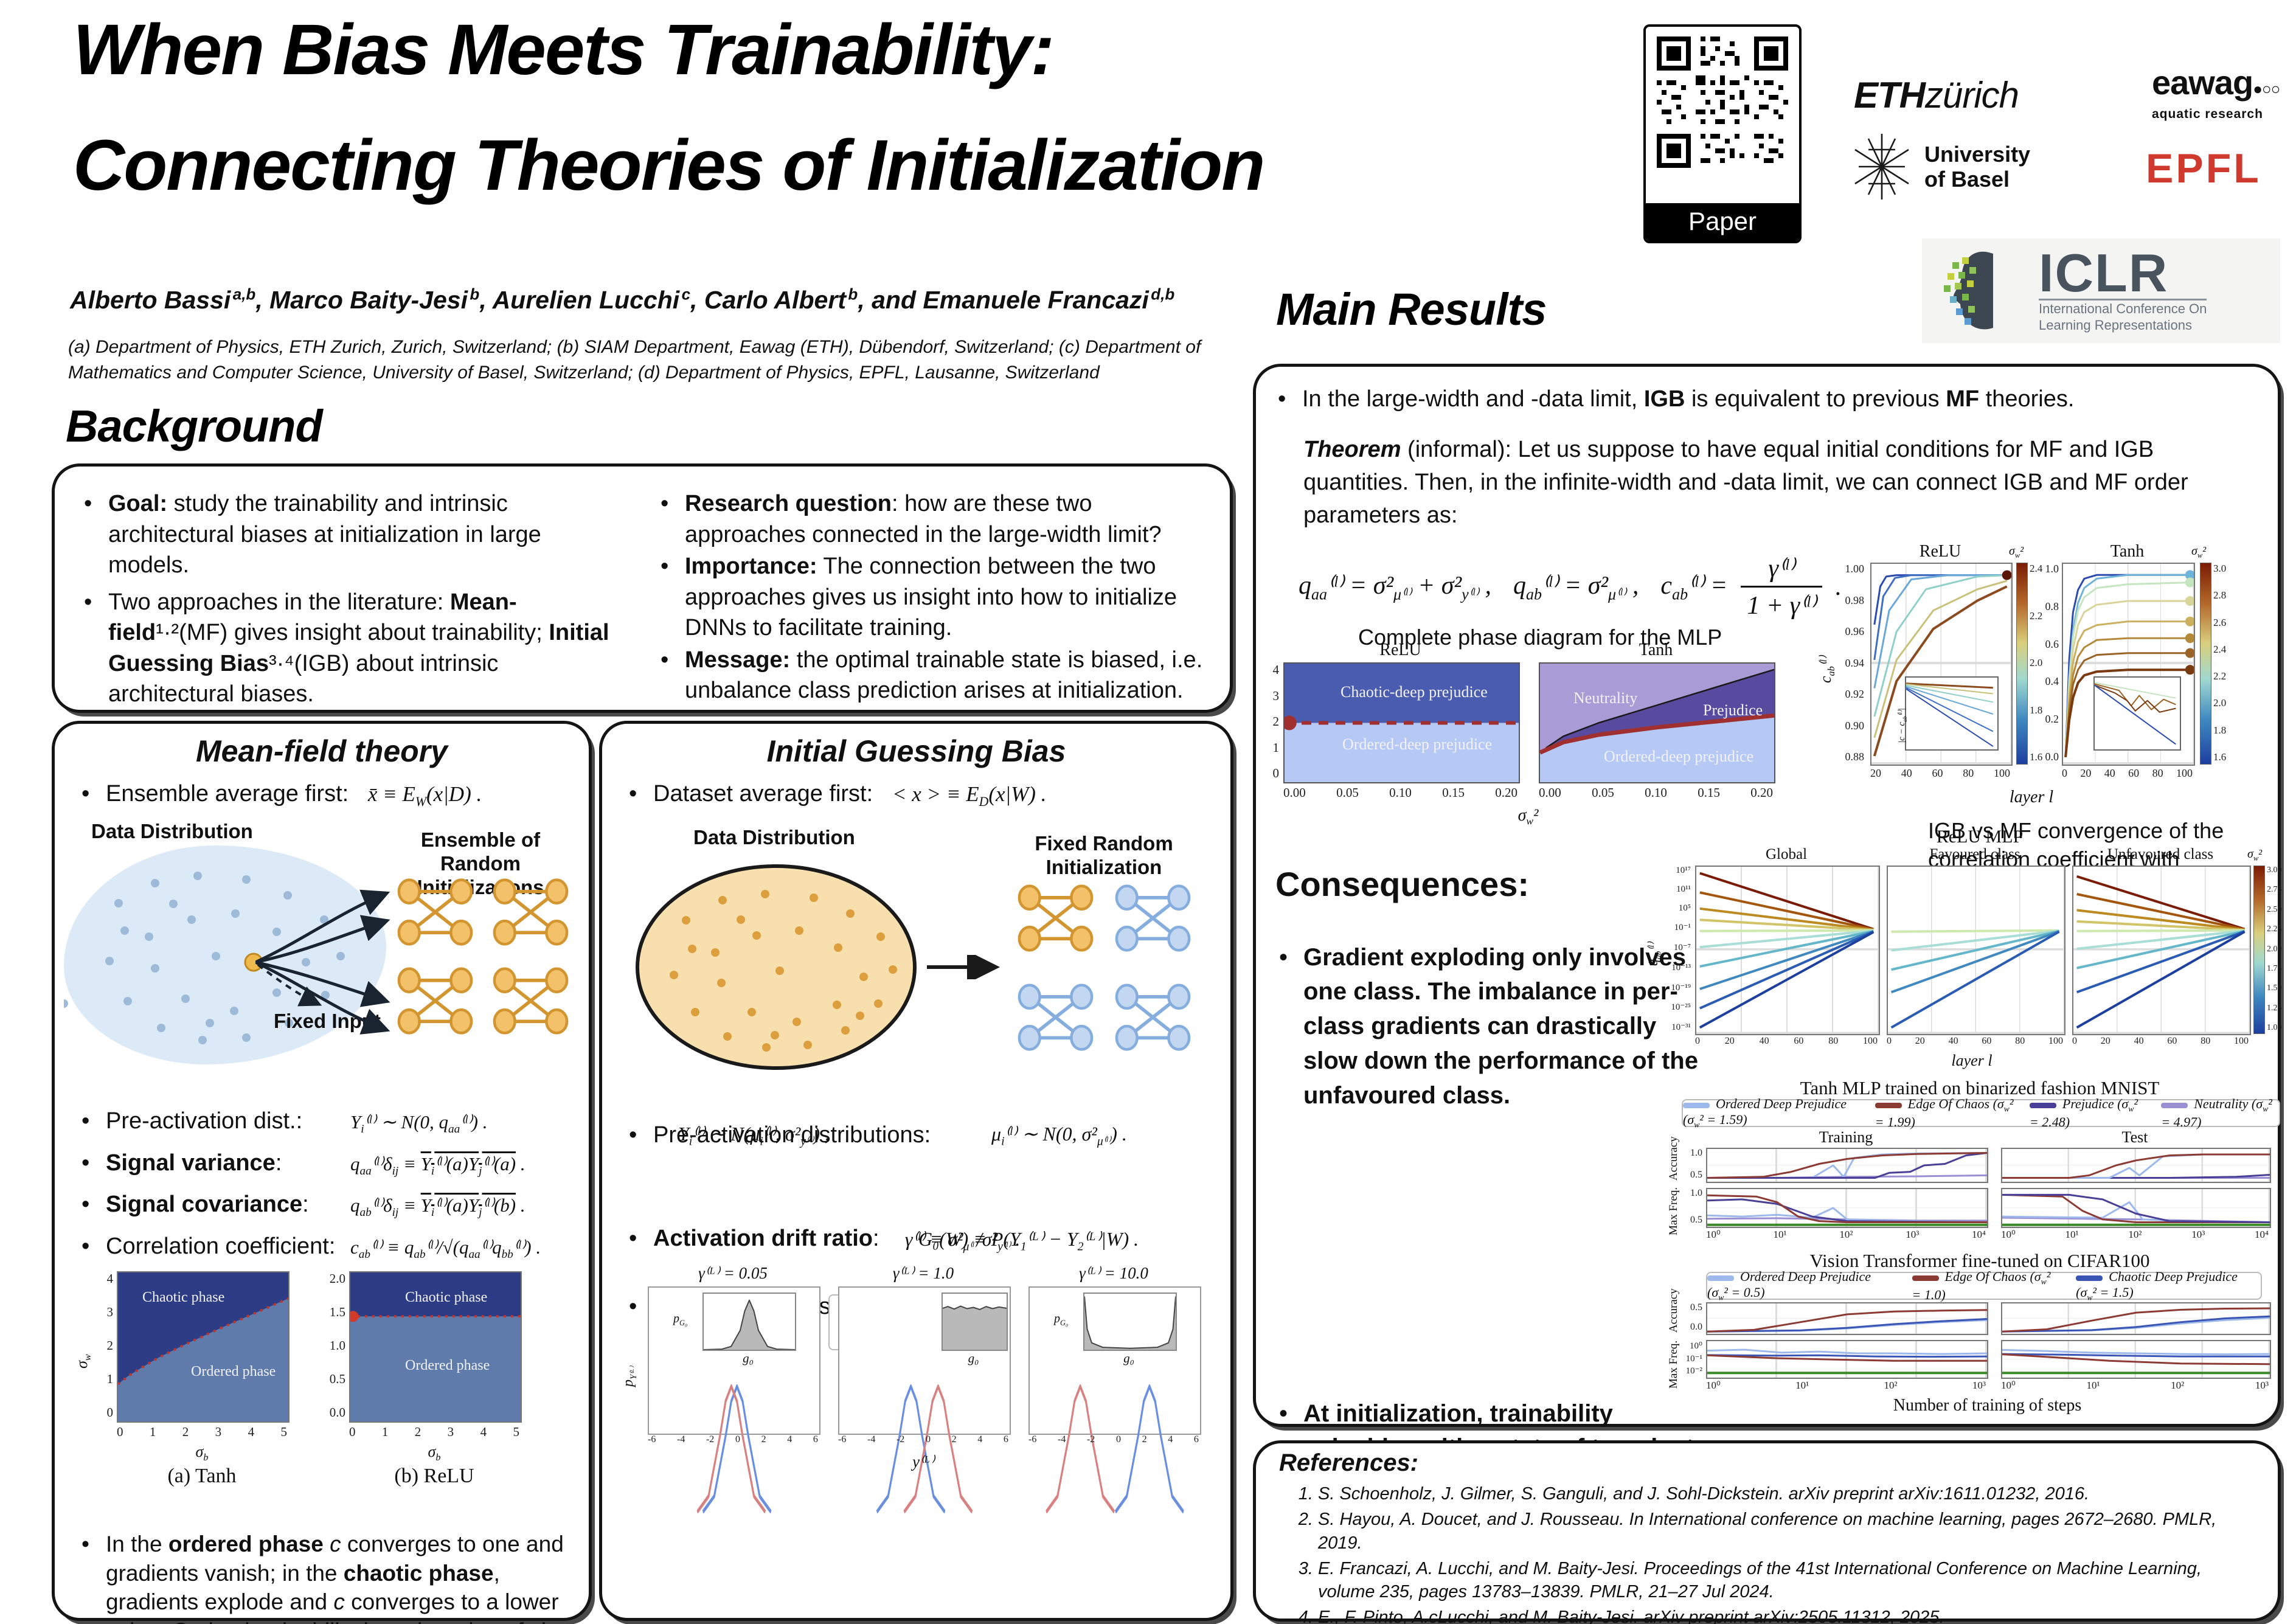  Describe the element at coordinates (916, 751) in the screenshot. I see `igb-title: Initial Guessing Bias` at that location.